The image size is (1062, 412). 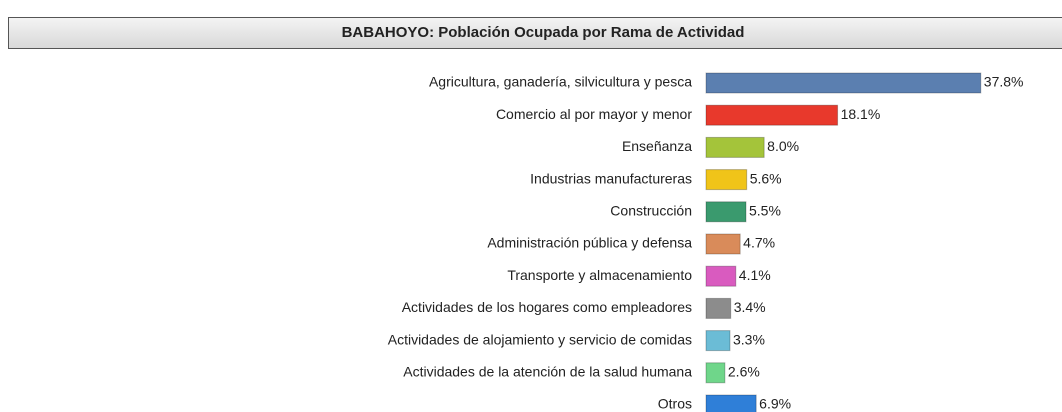 What do you see at coordinates (589, 243) in the screenshot?
I see `category-label: Administración pública y defensa` at bounding box center [589, 243].